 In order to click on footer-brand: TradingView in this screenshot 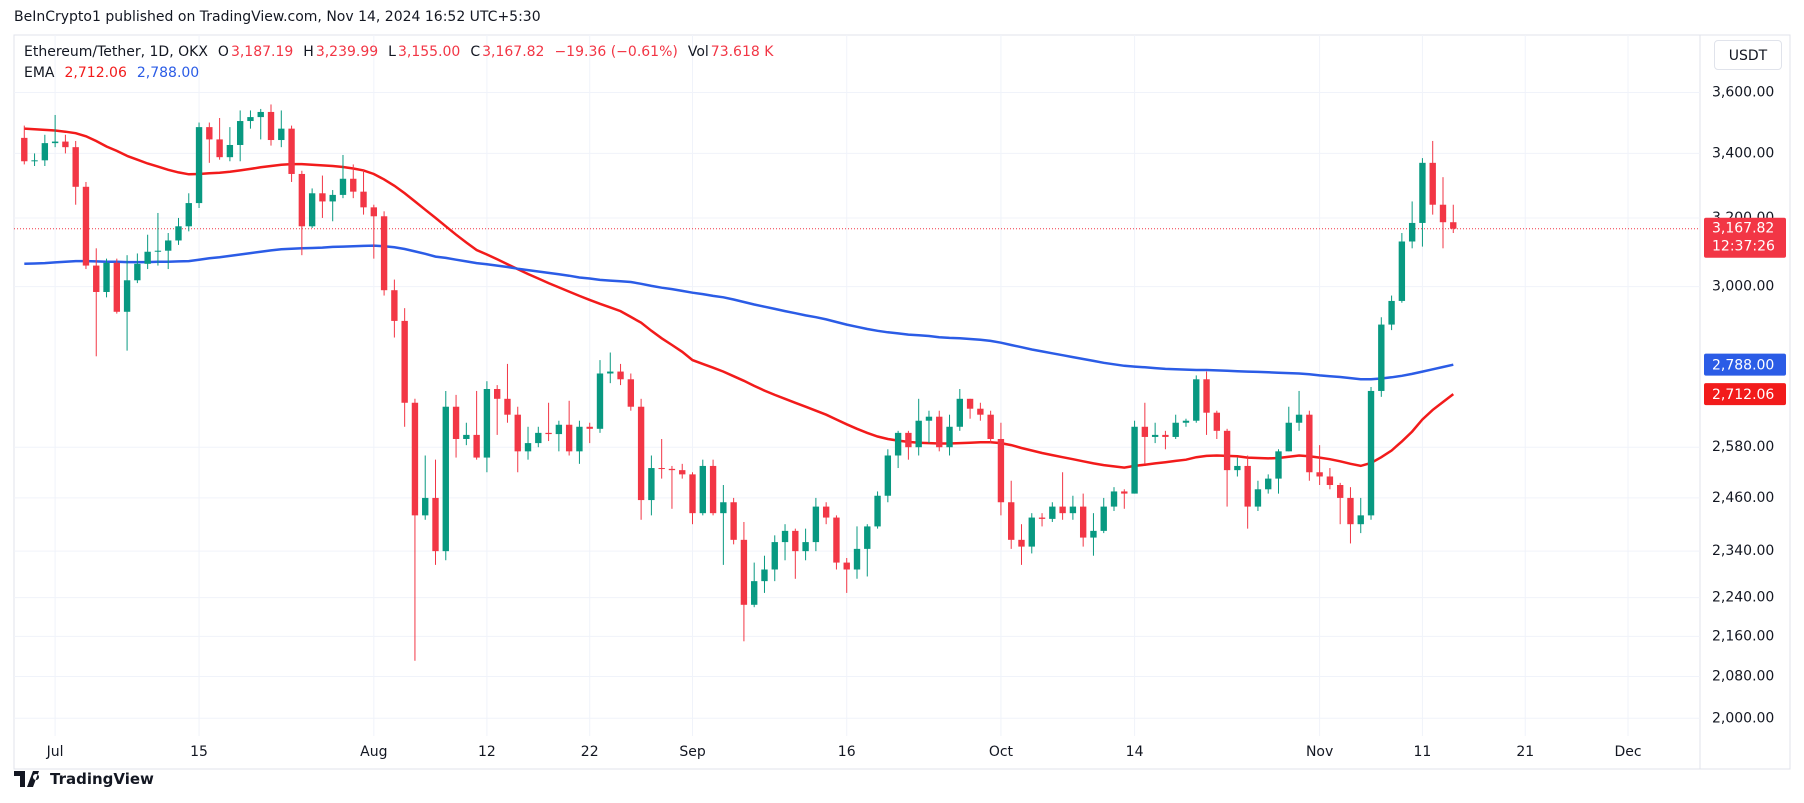, I will do `click(102, 779)`.